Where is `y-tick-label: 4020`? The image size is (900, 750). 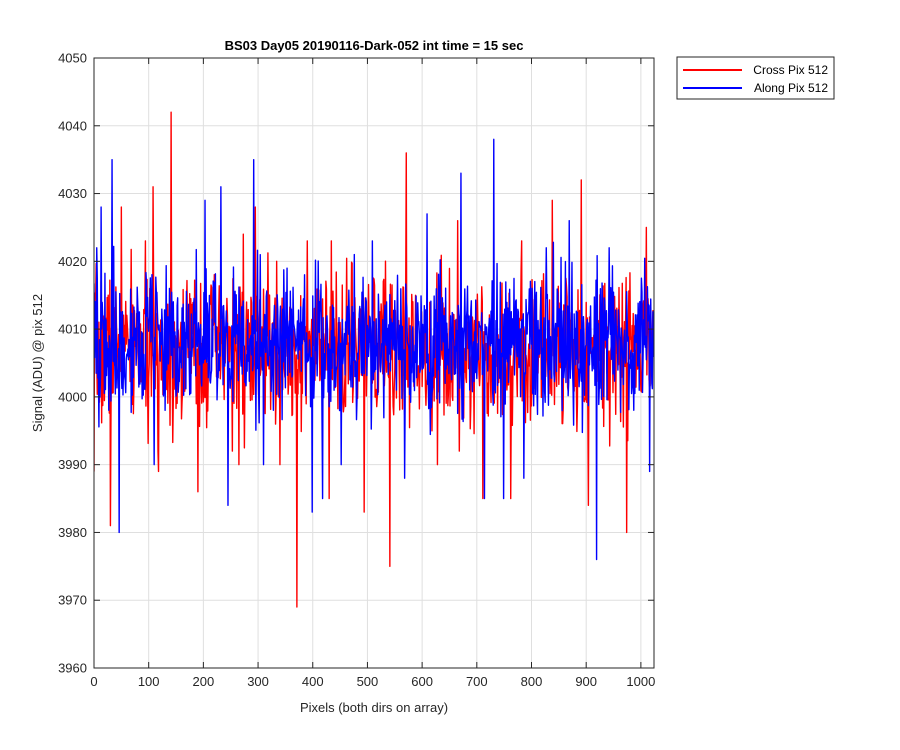 y-tick-label: 4020 is located at coordinates (72, 261).